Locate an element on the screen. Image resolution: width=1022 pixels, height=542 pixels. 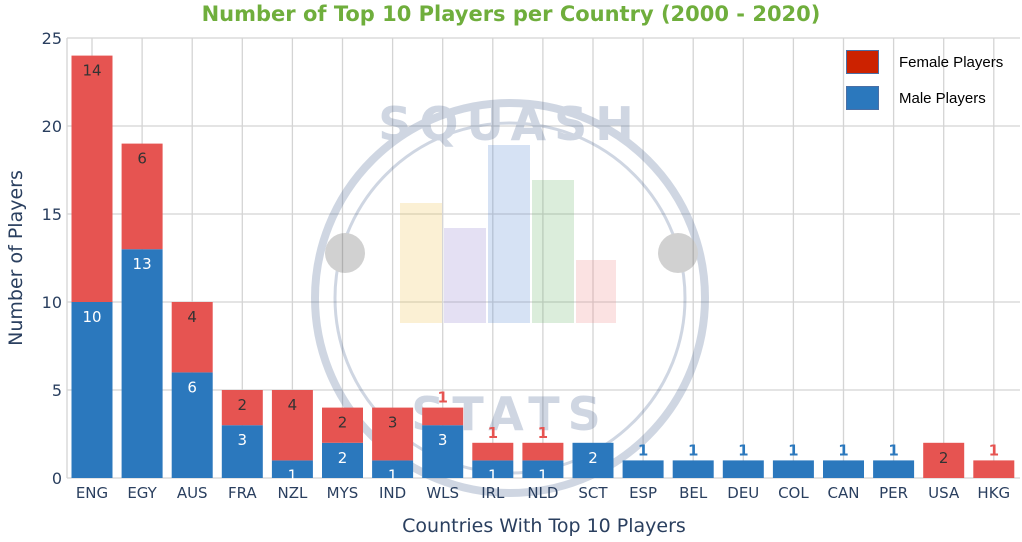
legend-item-male: Male Players is located at coordinates (924, 98).